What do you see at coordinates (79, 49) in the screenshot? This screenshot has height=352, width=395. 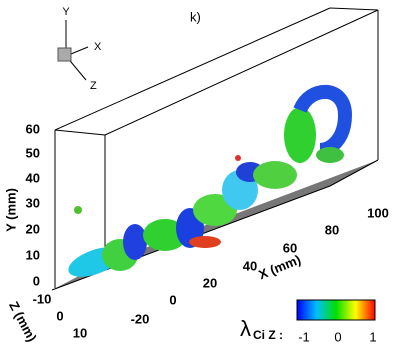 I see `triad: Y X Z` at bounding box center [79, 49].